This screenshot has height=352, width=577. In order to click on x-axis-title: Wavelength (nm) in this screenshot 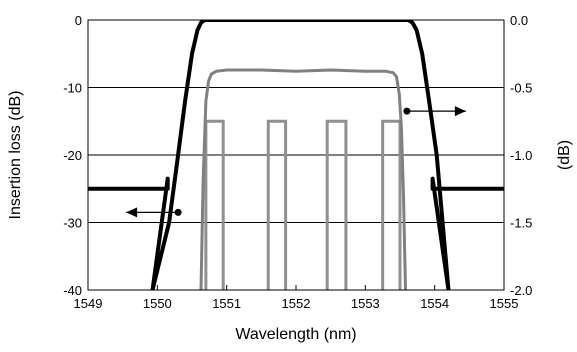, I will do `click(295, 334)`.